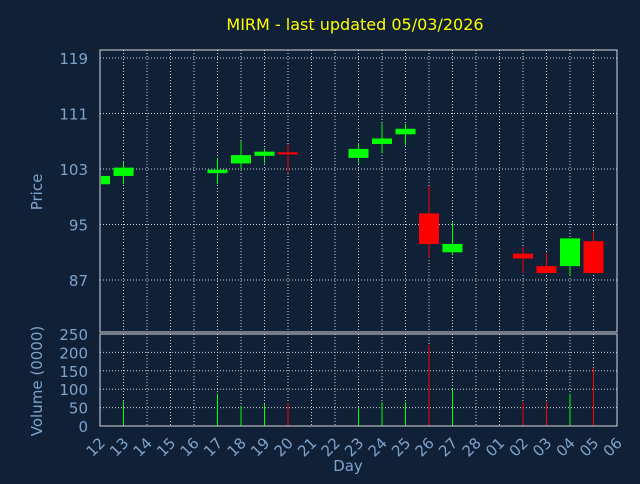  What do you see at coordinates (73, 115) in the screenshot?
I see `price-tick-label: 111` at bounding box center [73, 115].